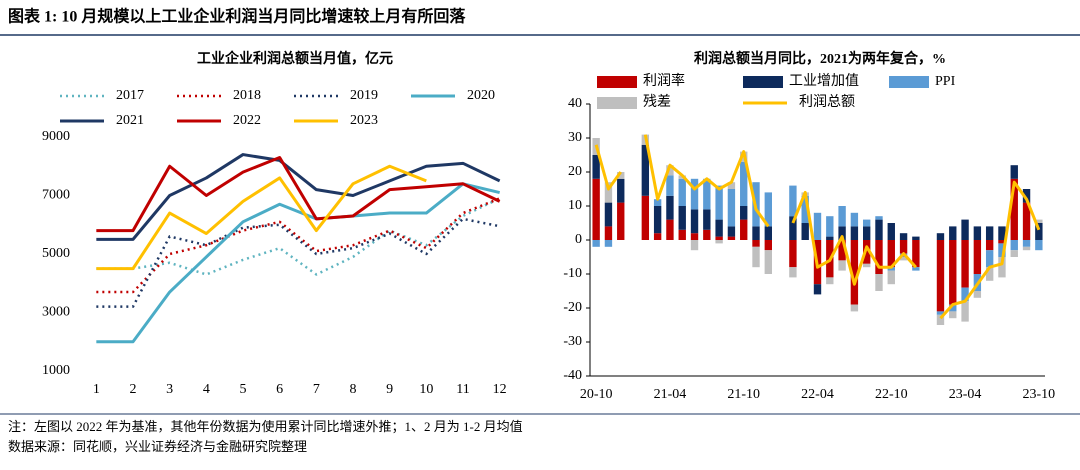  Describe the element at coordinates (353, 389) in the screenshot. I see `x-tick-label: 8` at that location.